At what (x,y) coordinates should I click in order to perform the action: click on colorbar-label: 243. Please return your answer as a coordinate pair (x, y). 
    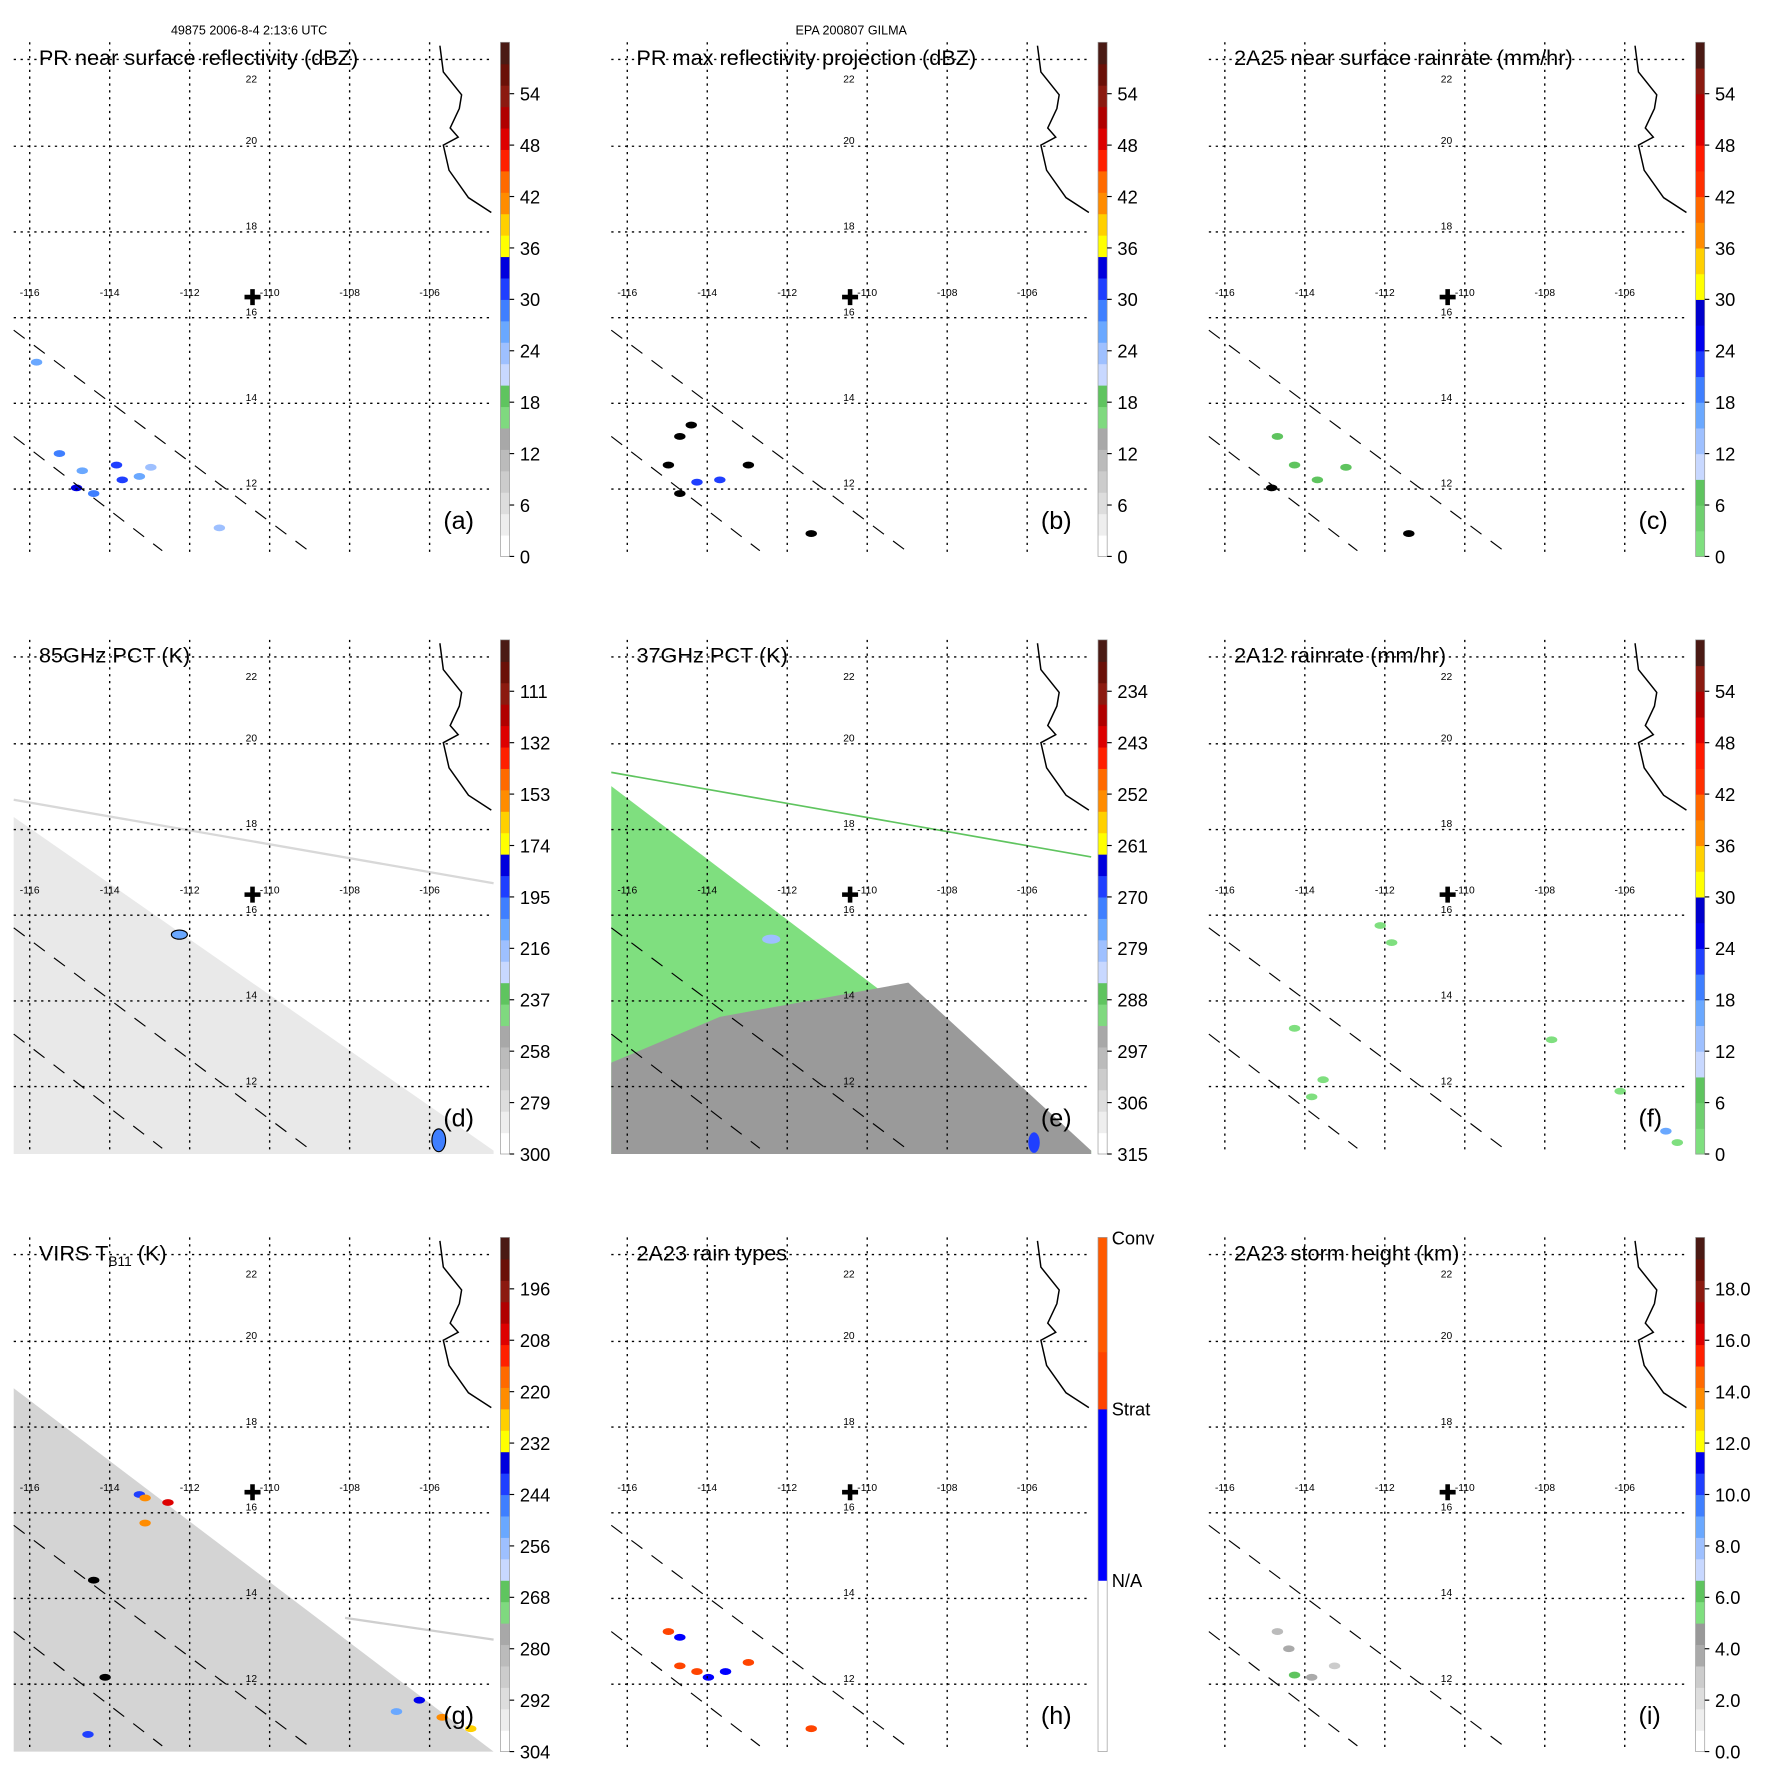
    Looking at the image, I should click on (1132, 743).